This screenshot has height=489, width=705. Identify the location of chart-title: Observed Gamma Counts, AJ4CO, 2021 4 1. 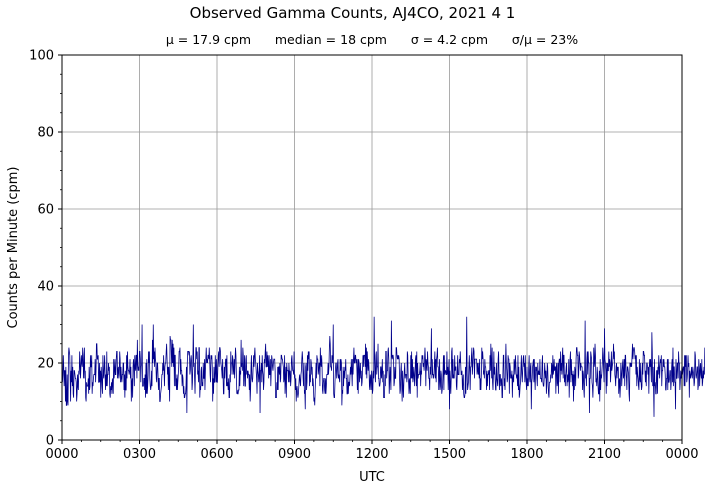
(352, 13).